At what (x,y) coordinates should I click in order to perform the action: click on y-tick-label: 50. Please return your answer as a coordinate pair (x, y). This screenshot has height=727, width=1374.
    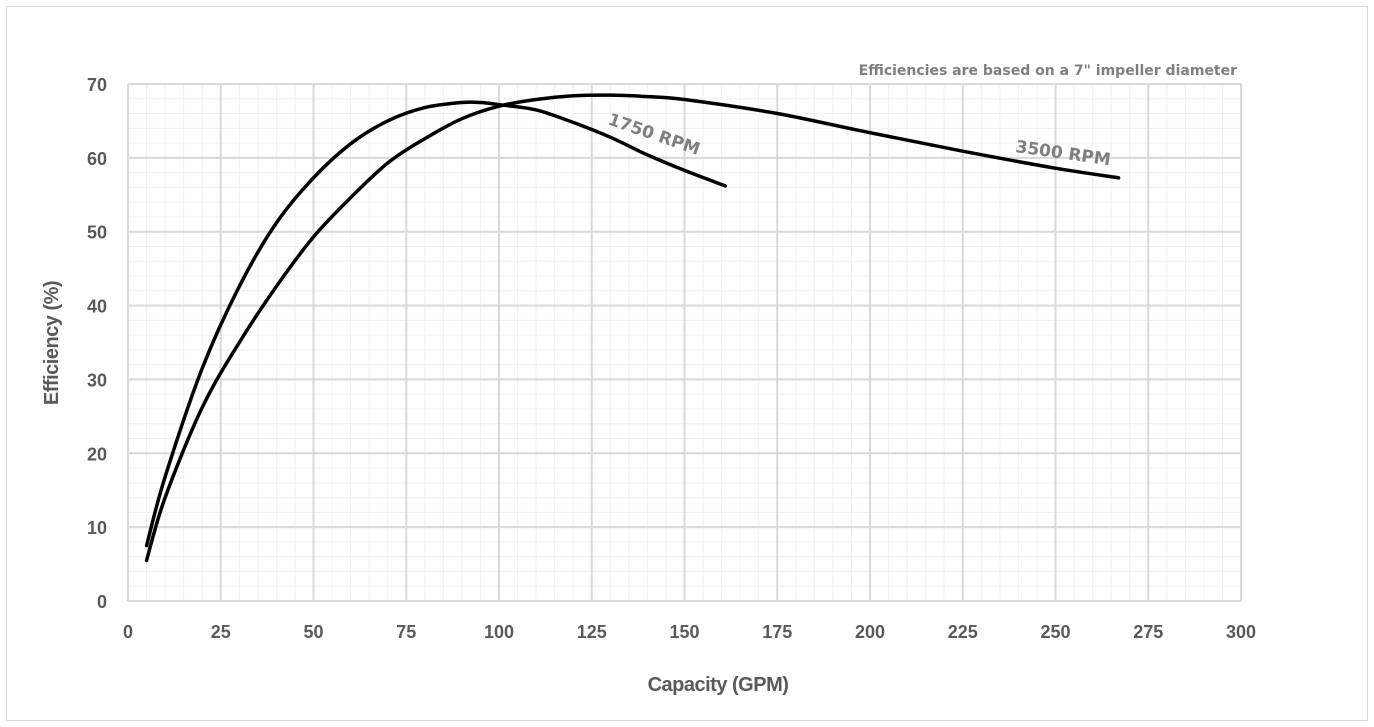
    Looking at the image, I should click on (97, 233).